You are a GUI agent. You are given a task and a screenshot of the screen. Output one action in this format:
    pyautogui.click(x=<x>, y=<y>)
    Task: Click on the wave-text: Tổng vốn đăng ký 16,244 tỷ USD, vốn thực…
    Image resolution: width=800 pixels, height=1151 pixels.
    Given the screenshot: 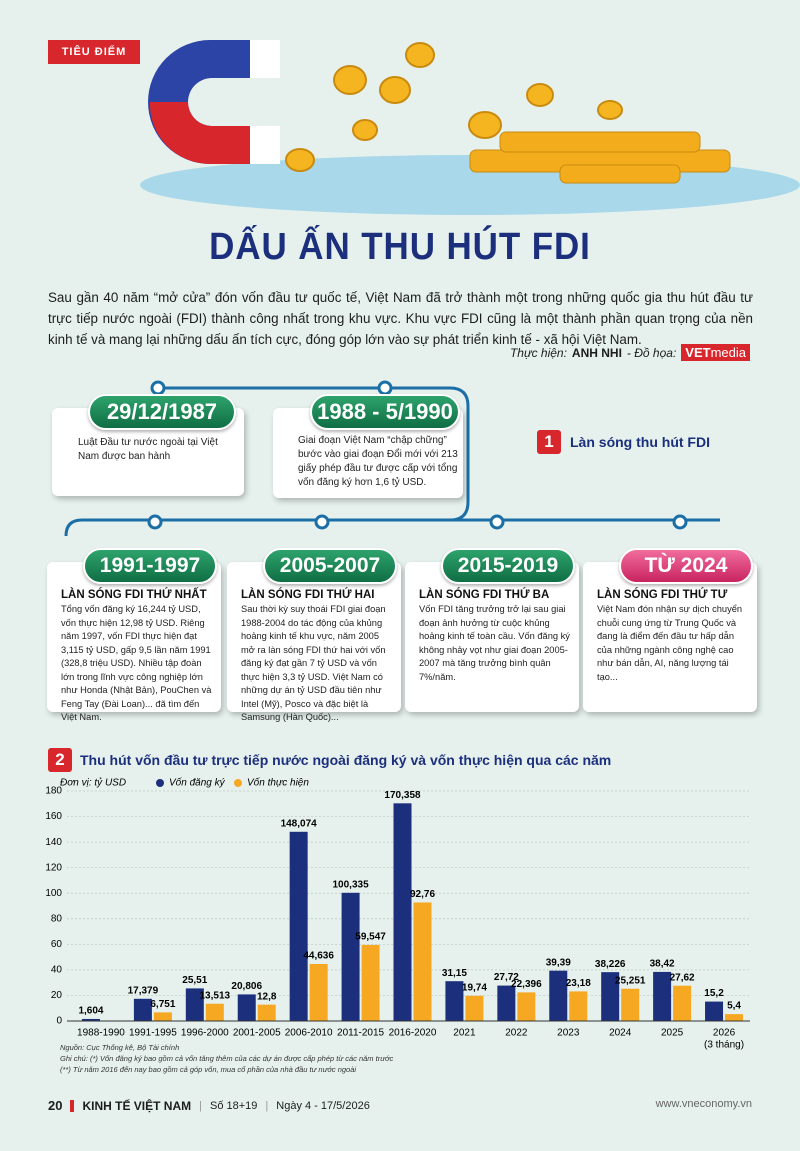 What is the action you would take?
    pyautogui.click(x=136, y=663)
    